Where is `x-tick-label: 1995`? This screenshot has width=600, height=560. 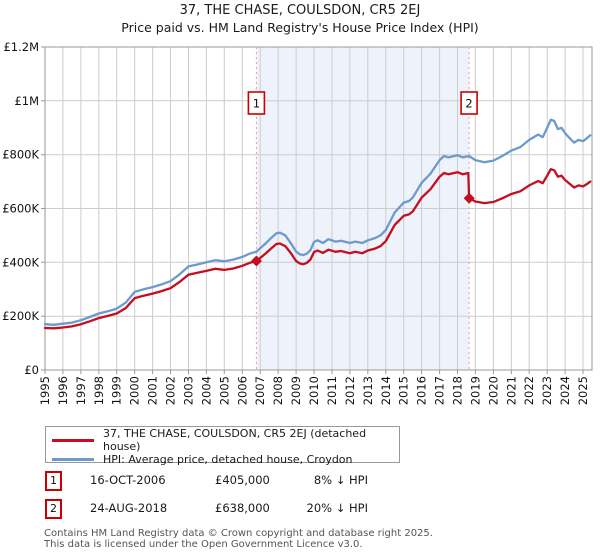
x-tick-label: 1995 is located at coordinates (45, 390).